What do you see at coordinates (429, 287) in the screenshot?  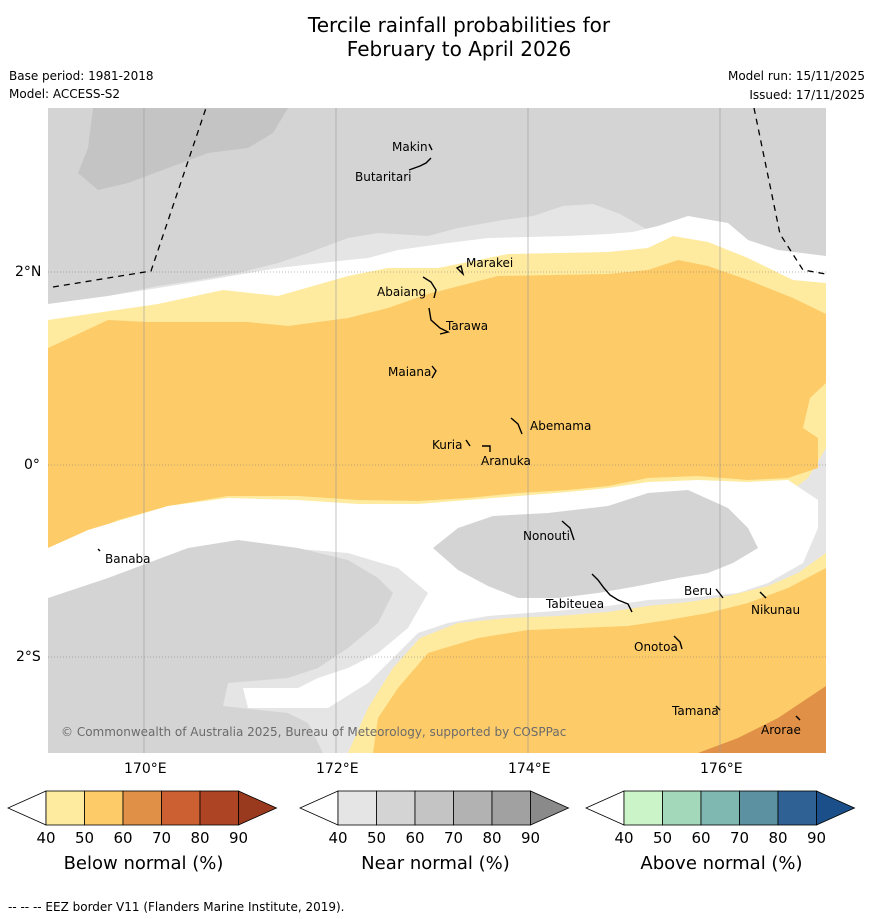 I see `abaiang-island-shape` at bounding box center [429, 287].